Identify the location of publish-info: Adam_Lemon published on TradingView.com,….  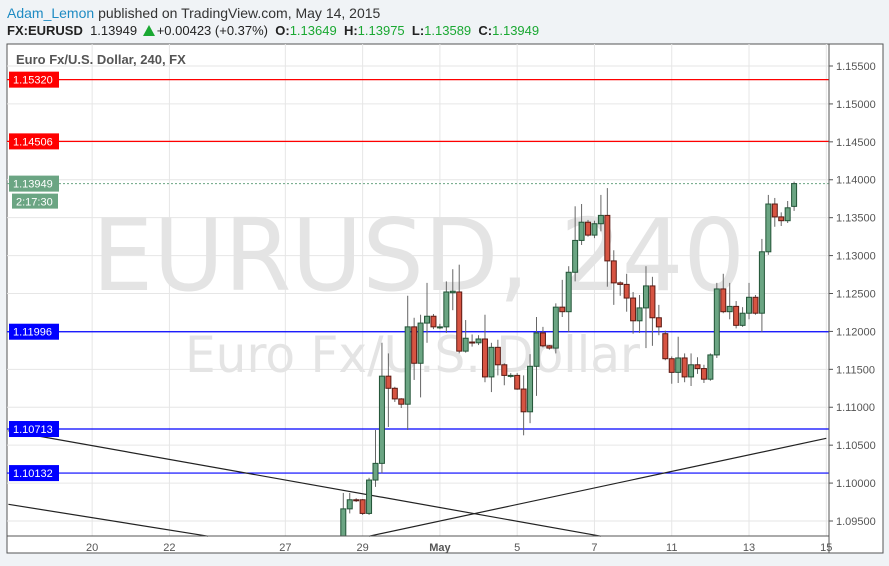
(193, 13).